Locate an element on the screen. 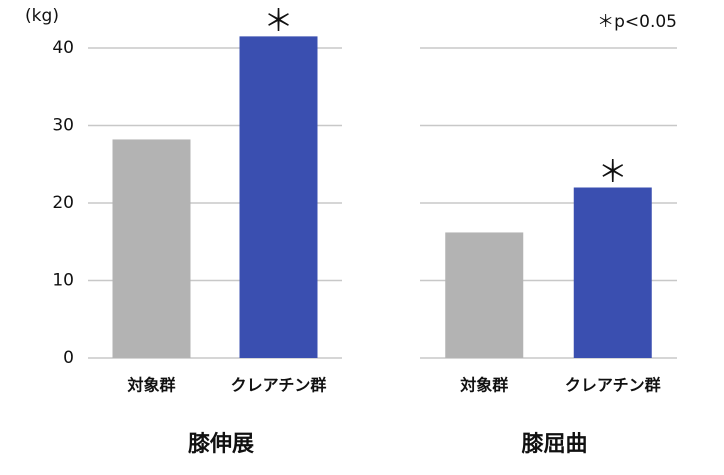 Image resolution: width=724 pixels, height=475 pixels. panel-title: 膝屈曲 is located at coordinates (554, 444).